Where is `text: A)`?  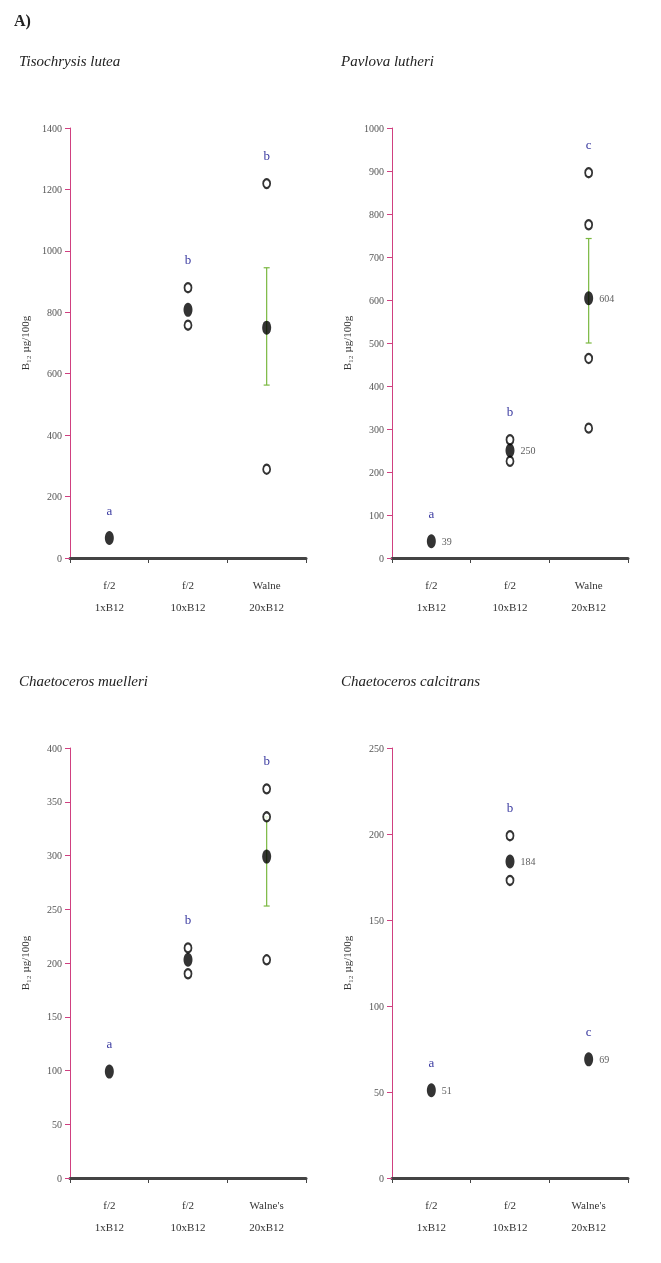
text: A) is located at coordinates (22, 20).